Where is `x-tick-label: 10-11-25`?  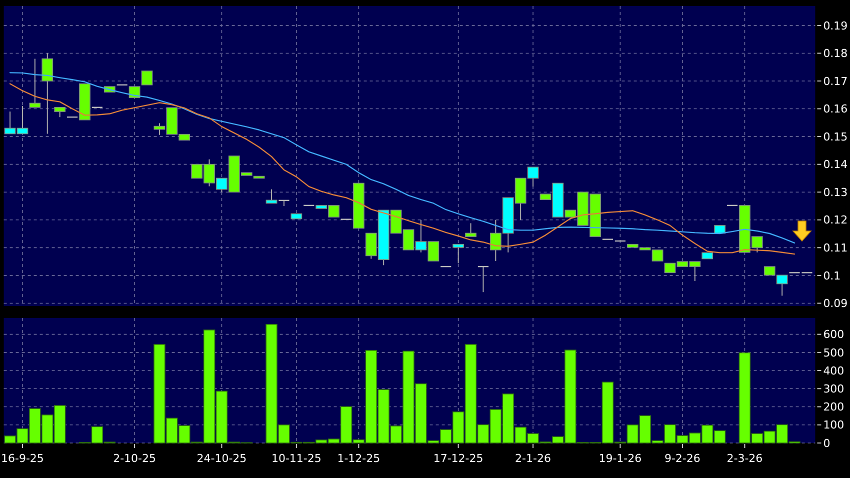 x-tick-label: 10-11-25 is located at coordinates (296, 458).